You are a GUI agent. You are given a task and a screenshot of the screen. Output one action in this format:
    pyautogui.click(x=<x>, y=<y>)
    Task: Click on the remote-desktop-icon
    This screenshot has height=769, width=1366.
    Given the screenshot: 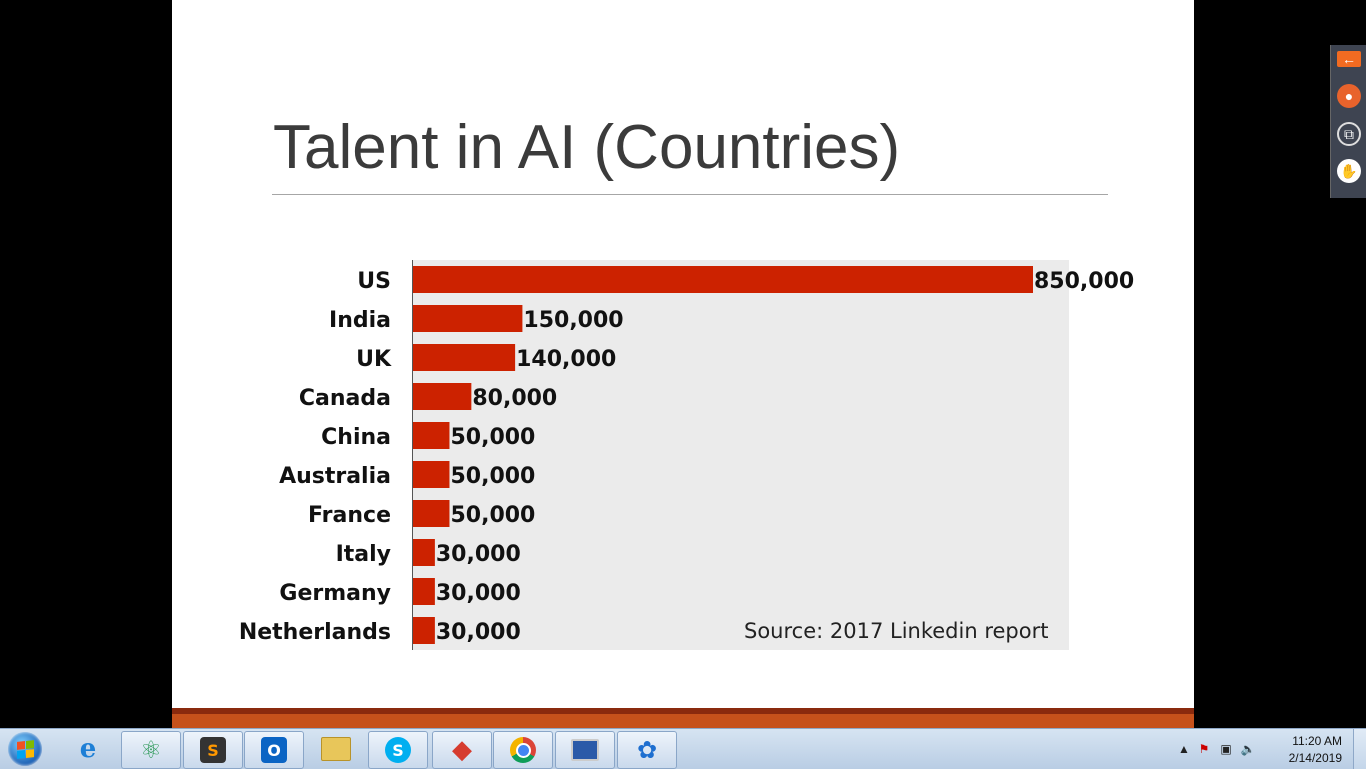 What is the action you would take?
    pyautogui.click(x=585, y=750)
    